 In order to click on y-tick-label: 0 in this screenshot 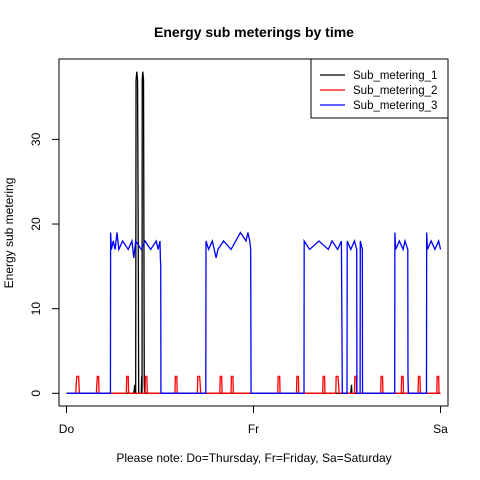, I will do `click(36, 393)`.